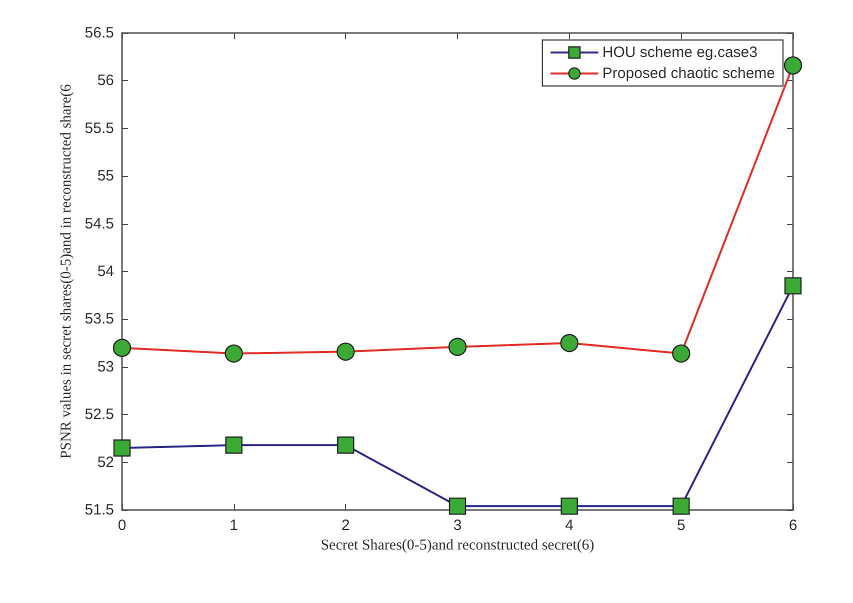 Image resolution: width=853 pixels, height=603 pixels. What do you see at coordinates (234, 525) in the screenshot?
I see `x-tick-label: 1` at bounding box center [234, 525].